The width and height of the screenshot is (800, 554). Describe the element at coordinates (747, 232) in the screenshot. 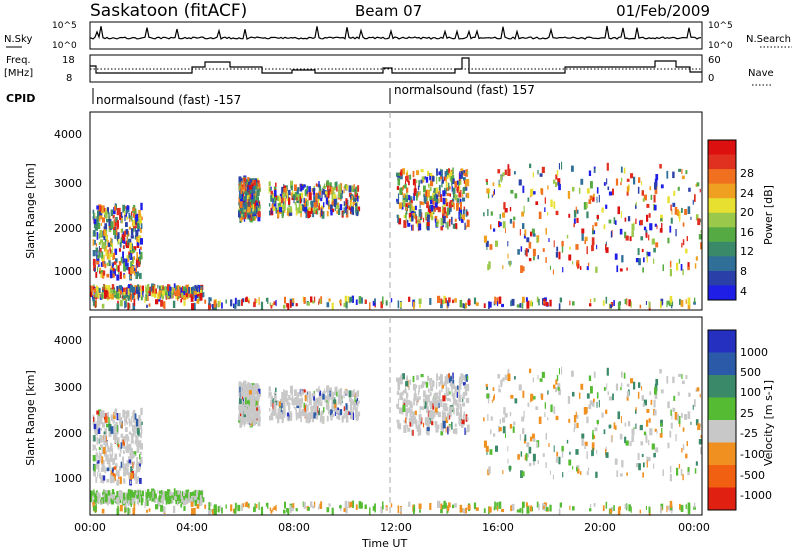

I see `power-cbar-tick-16: 16` at that location.